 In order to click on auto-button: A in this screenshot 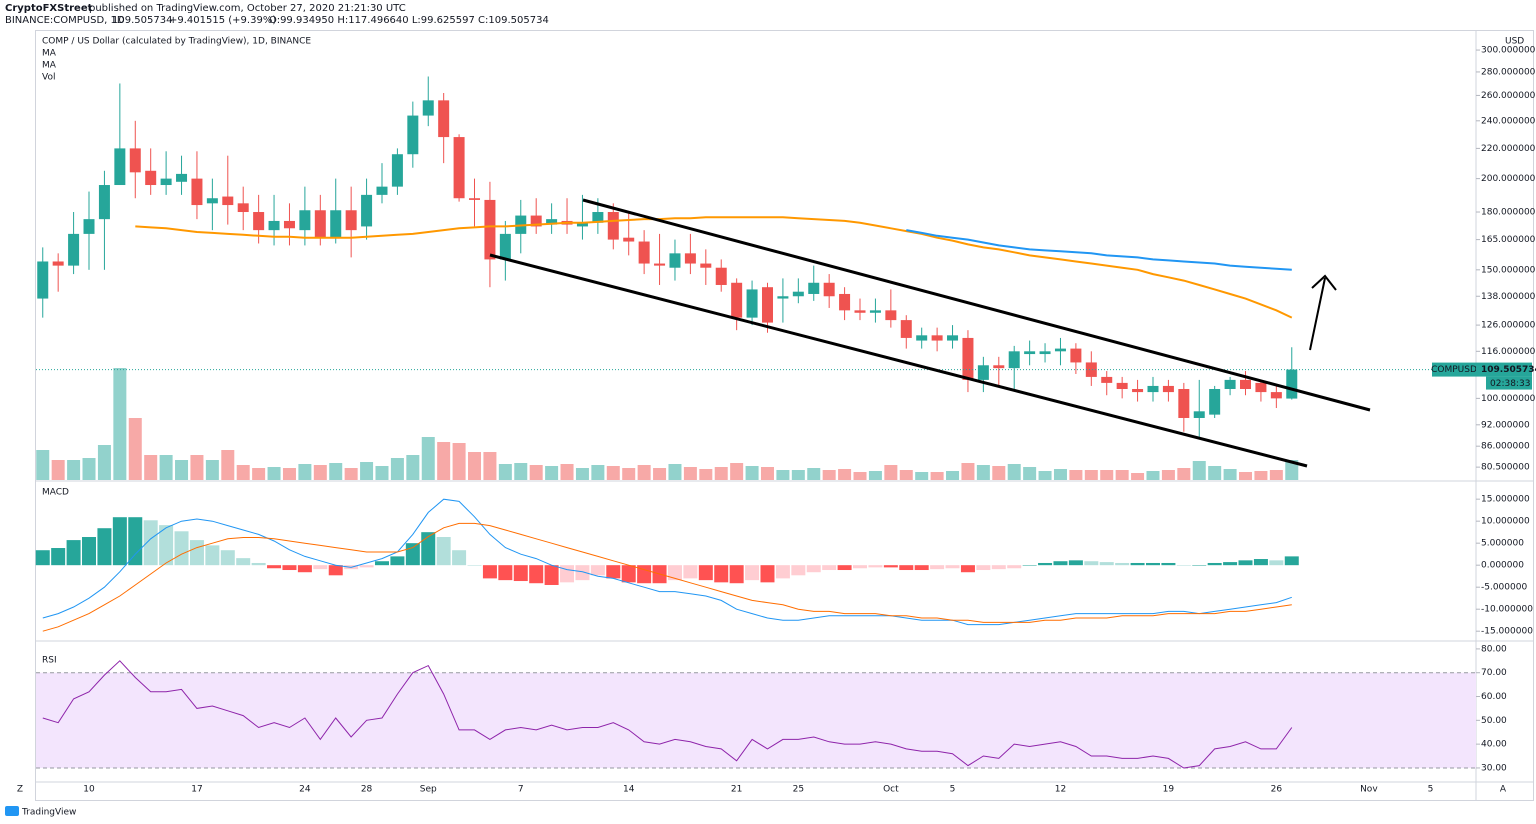, I will do `click(1503, 790)`.